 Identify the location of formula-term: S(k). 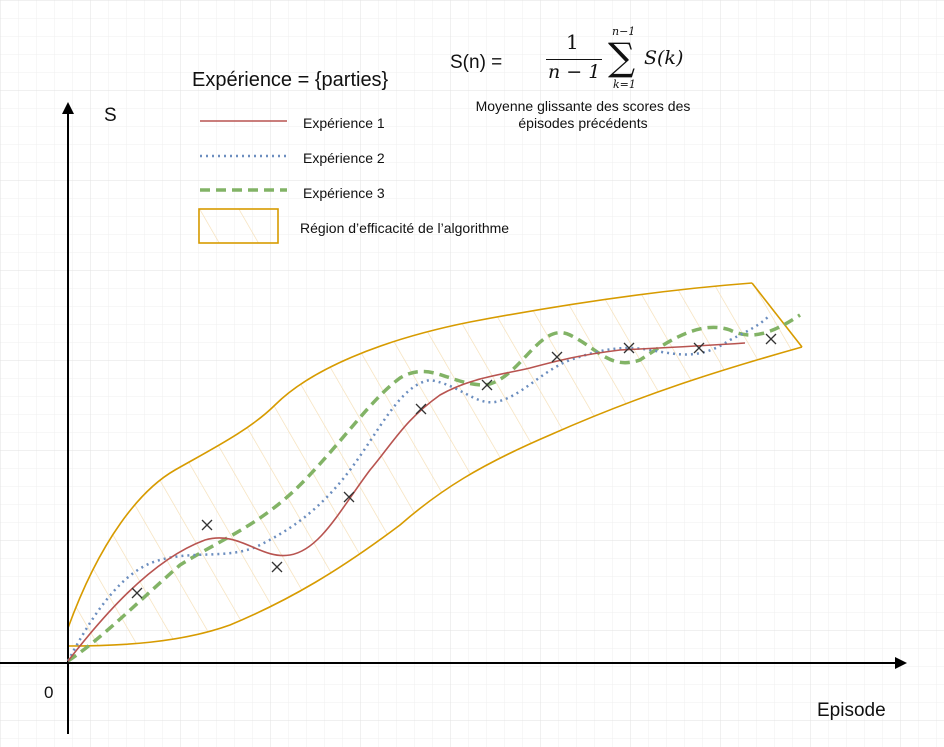
(664, 58).